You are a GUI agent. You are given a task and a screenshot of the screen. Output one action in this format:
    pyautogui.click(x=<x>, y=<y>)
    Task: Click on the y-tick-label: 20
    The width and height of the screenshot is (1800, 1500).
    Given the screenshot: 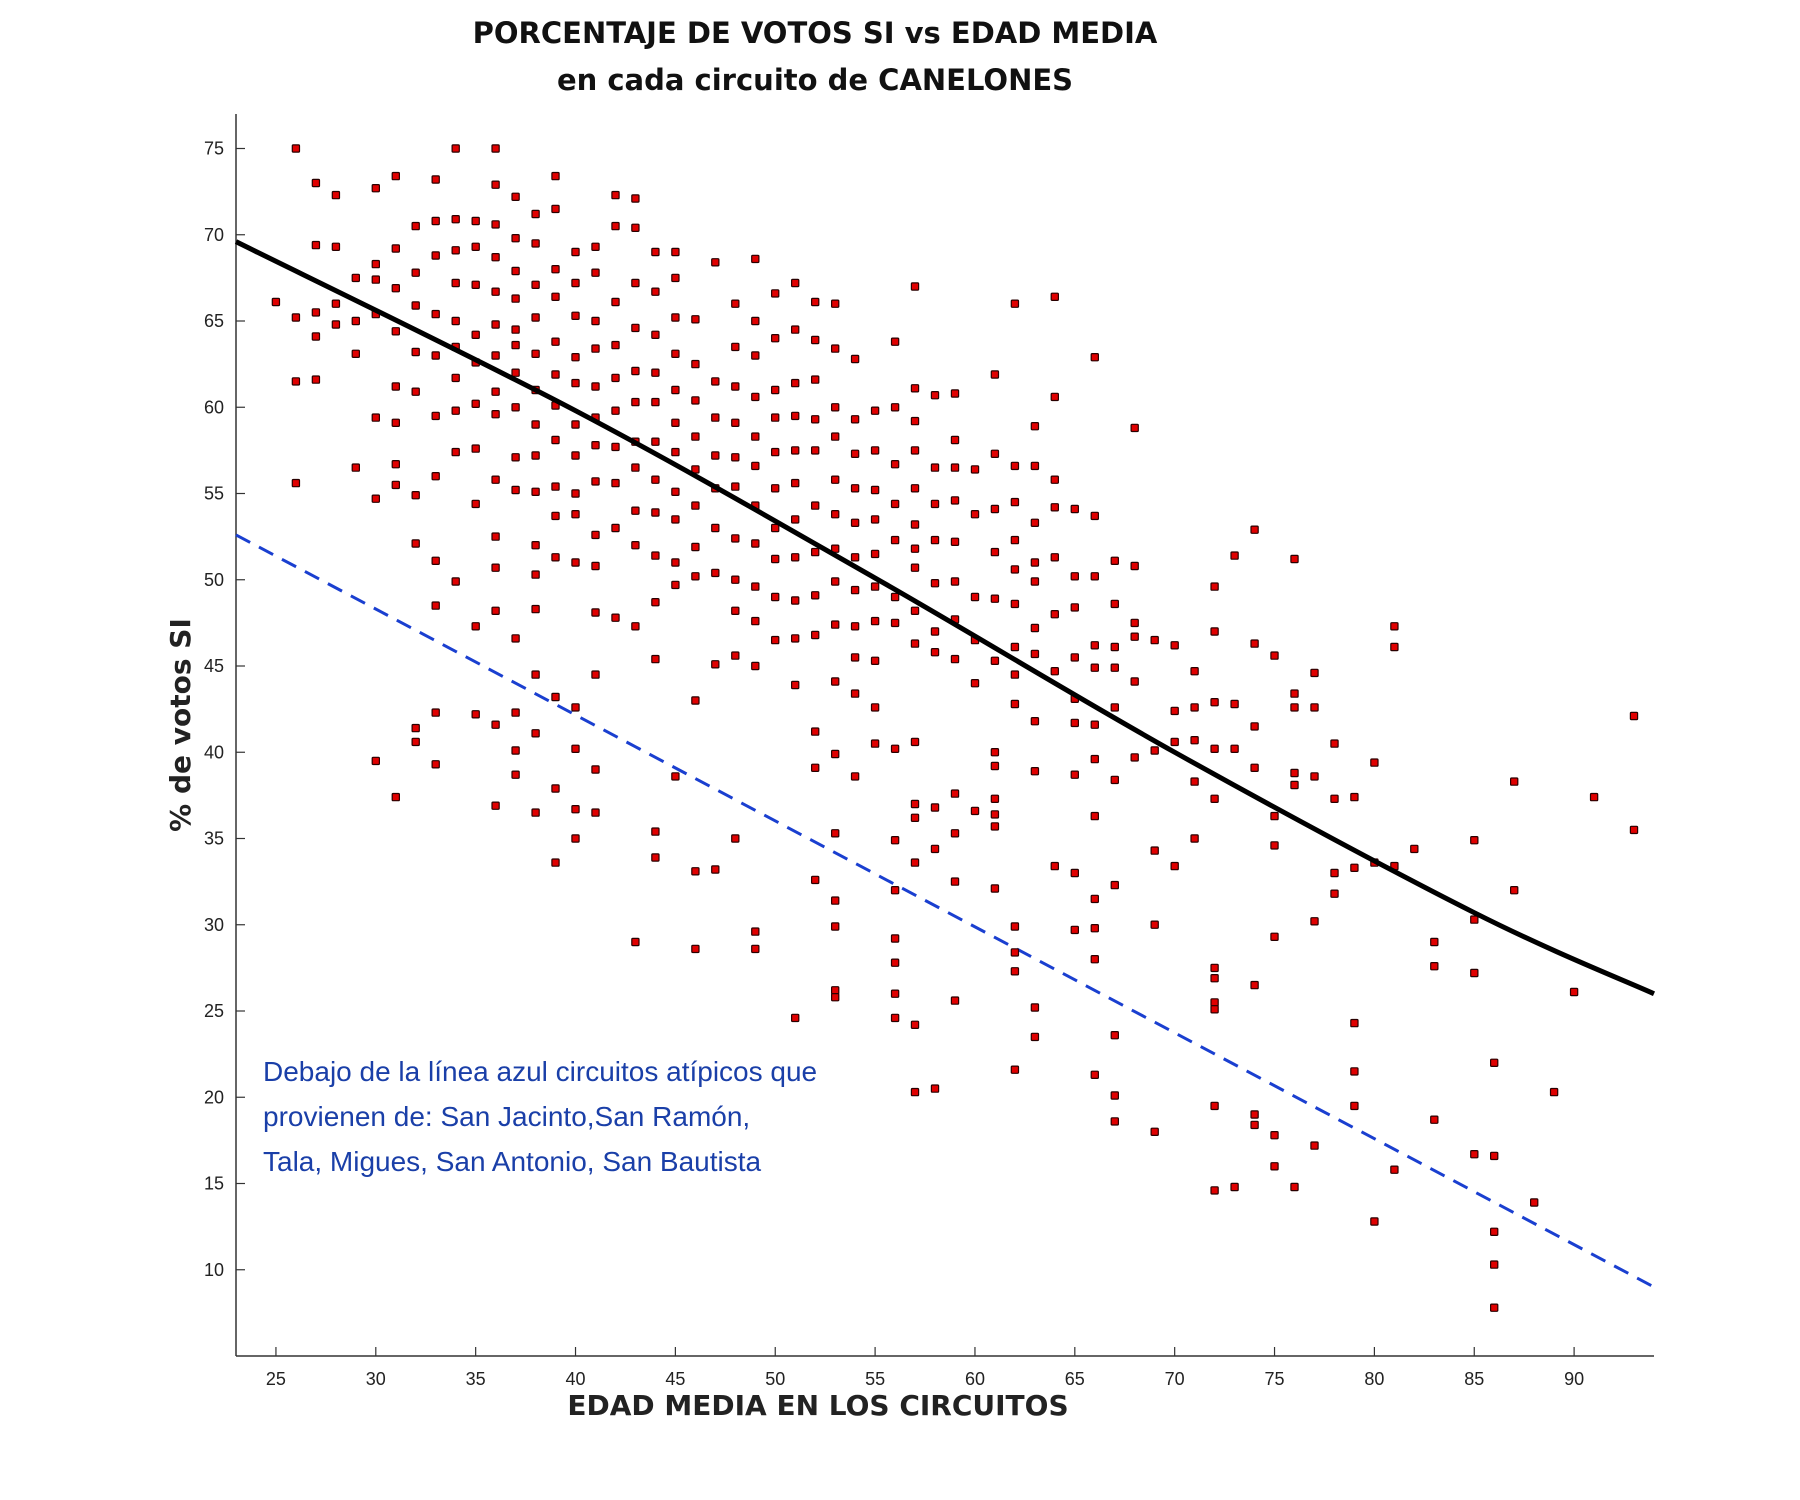 What is the action you would take?
    pyautogui.click(x=214, y=1097)
    